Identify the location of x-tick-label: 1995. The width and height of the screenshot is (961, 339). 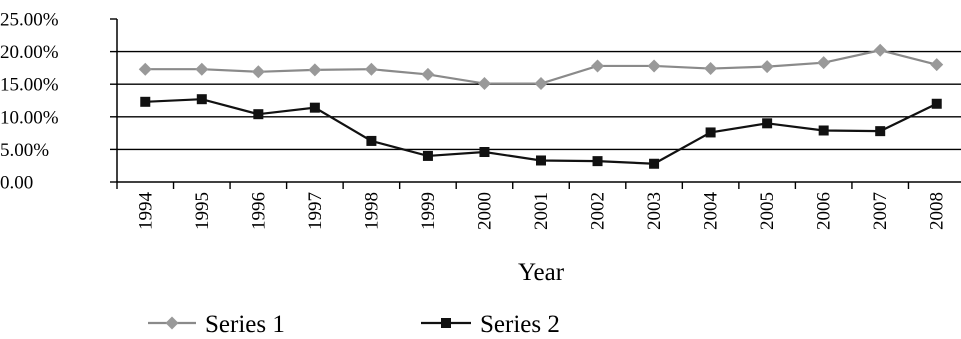
(202, 211).